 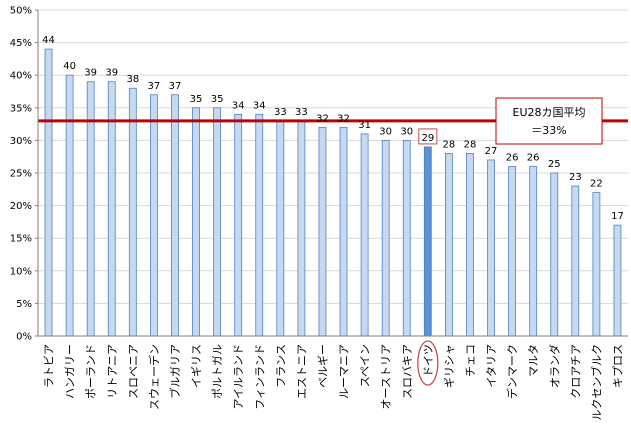 I want to click on y-tick-label: 20%, so click(x=21, y=206).